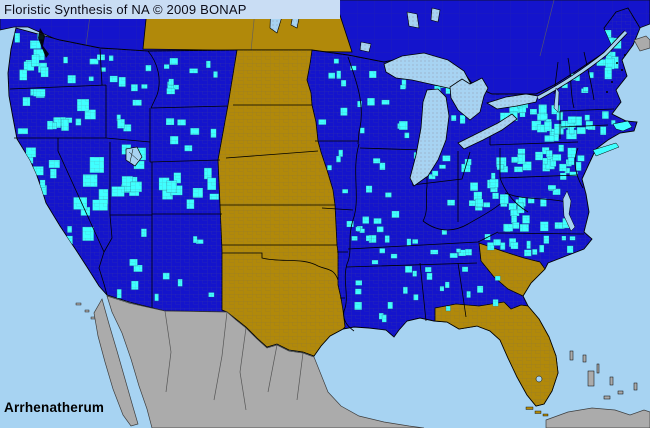 The height and width of the screenshot is (428, 650). Describe the element at coordinates (43, 43) in the screenshot. I see `puget-sound` at that location.